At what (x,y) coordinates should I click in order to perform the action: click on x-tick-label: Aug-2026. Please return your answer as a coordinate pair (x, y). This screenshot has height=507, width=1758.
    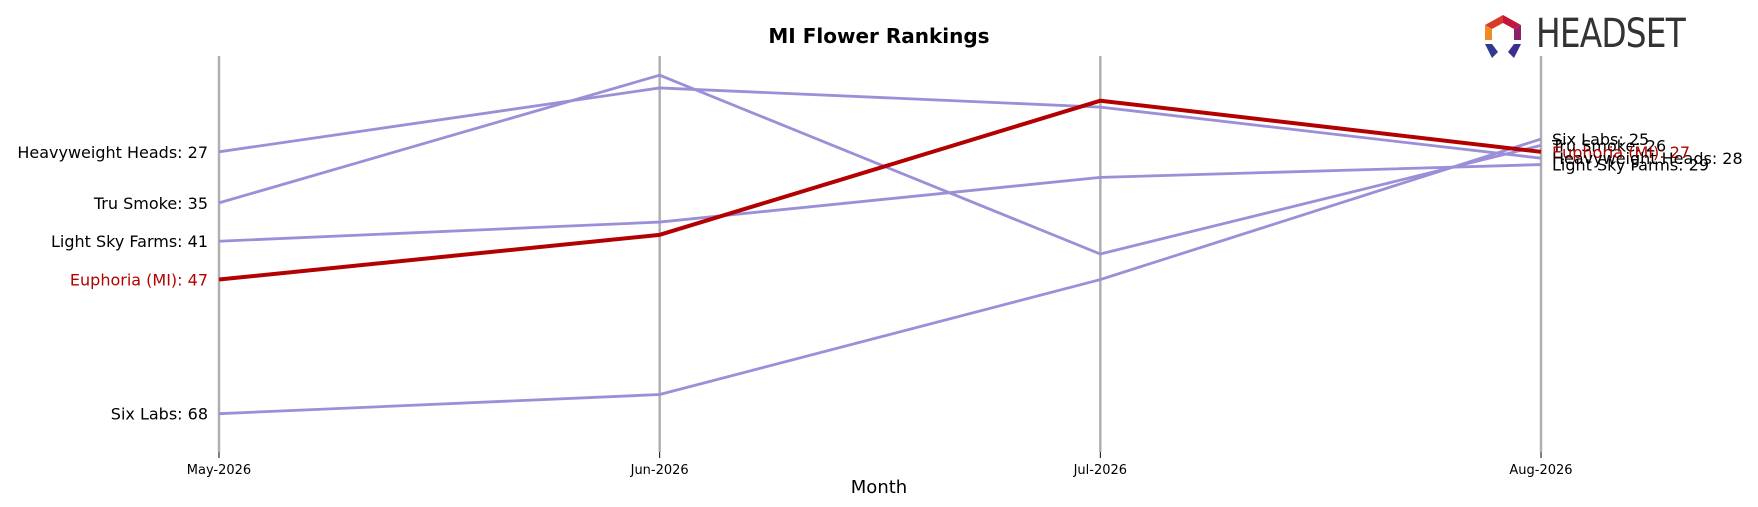
    Looking at the image, I should click on (1540, 470).